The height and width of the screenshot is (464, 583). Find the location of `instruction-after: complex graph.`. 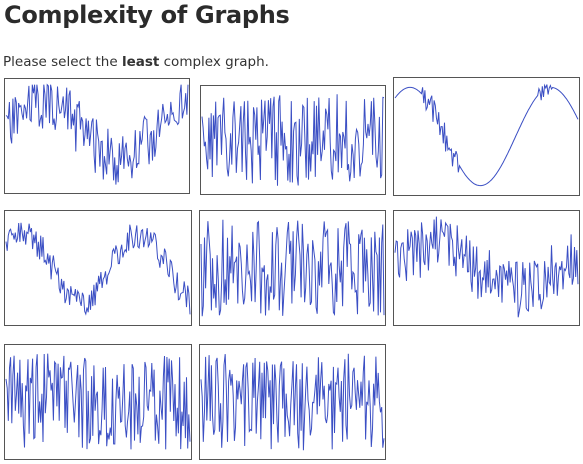

instruction-after: complex graph. is located at coordinates (214, 62).